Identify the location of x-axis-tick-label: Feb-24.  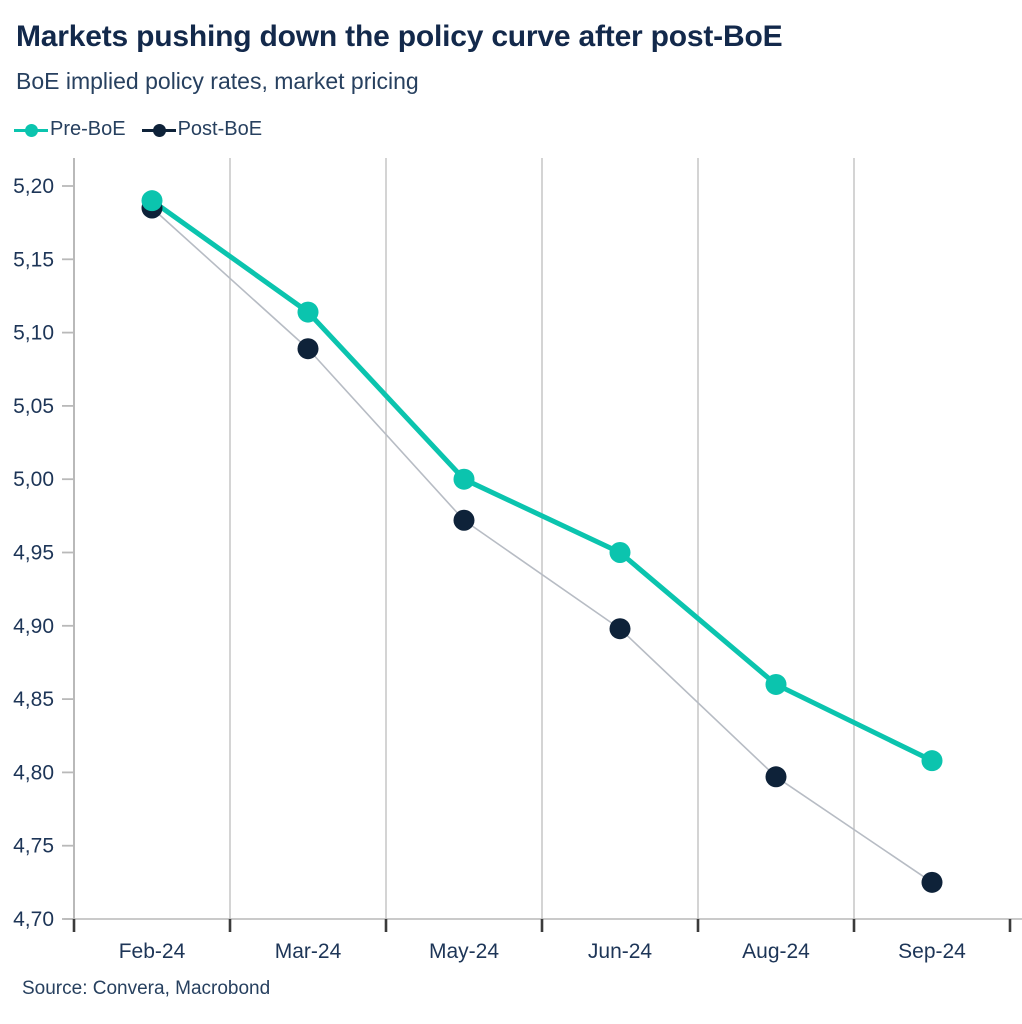
(152, 951).